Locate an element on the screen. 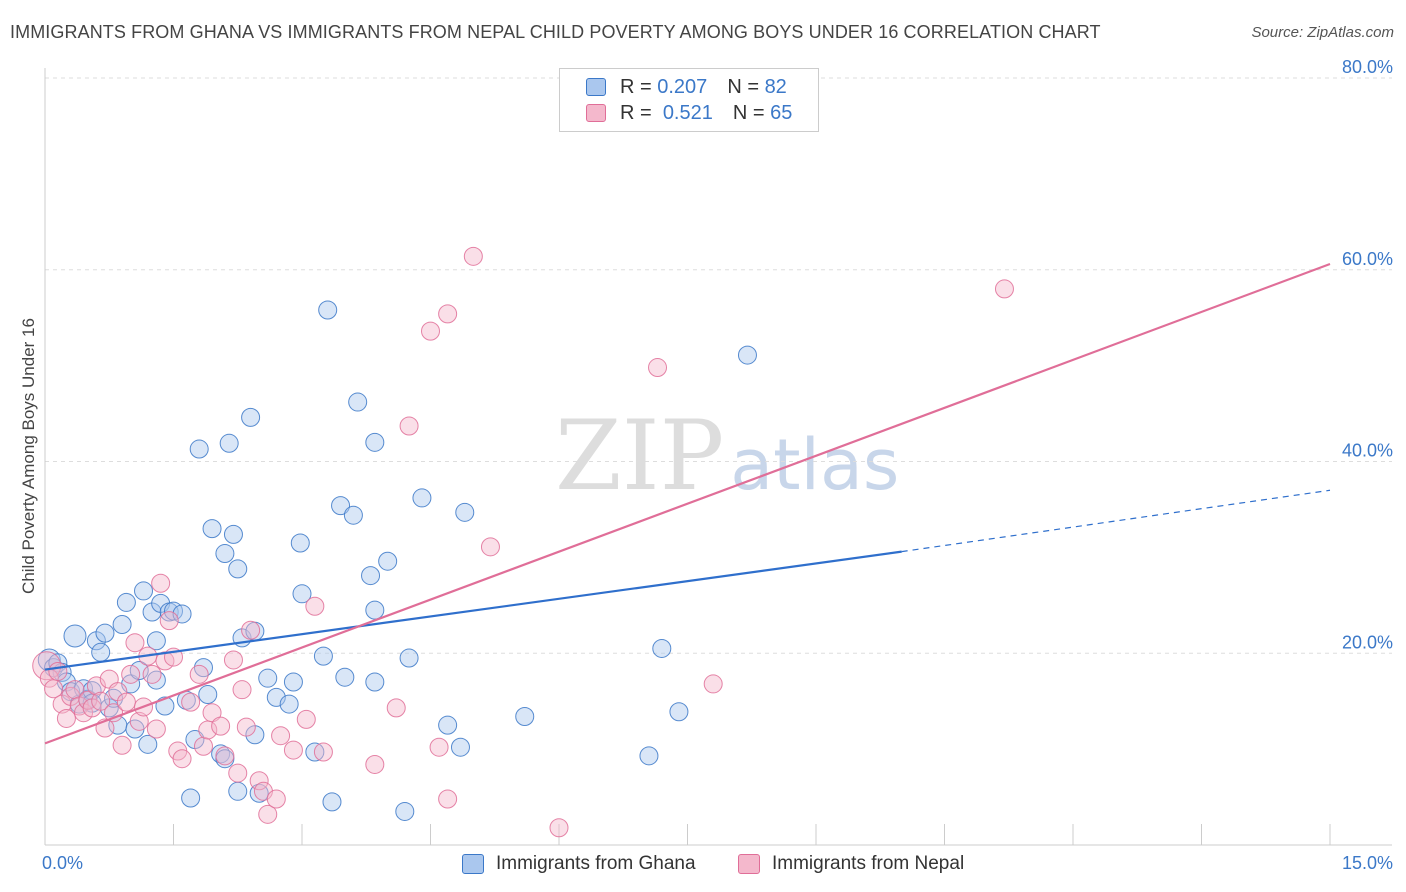 Image resolution: width=1406 pixels, height=892 pixels. legend-ghana-r-label: R = is located at coordinates (636, 86).